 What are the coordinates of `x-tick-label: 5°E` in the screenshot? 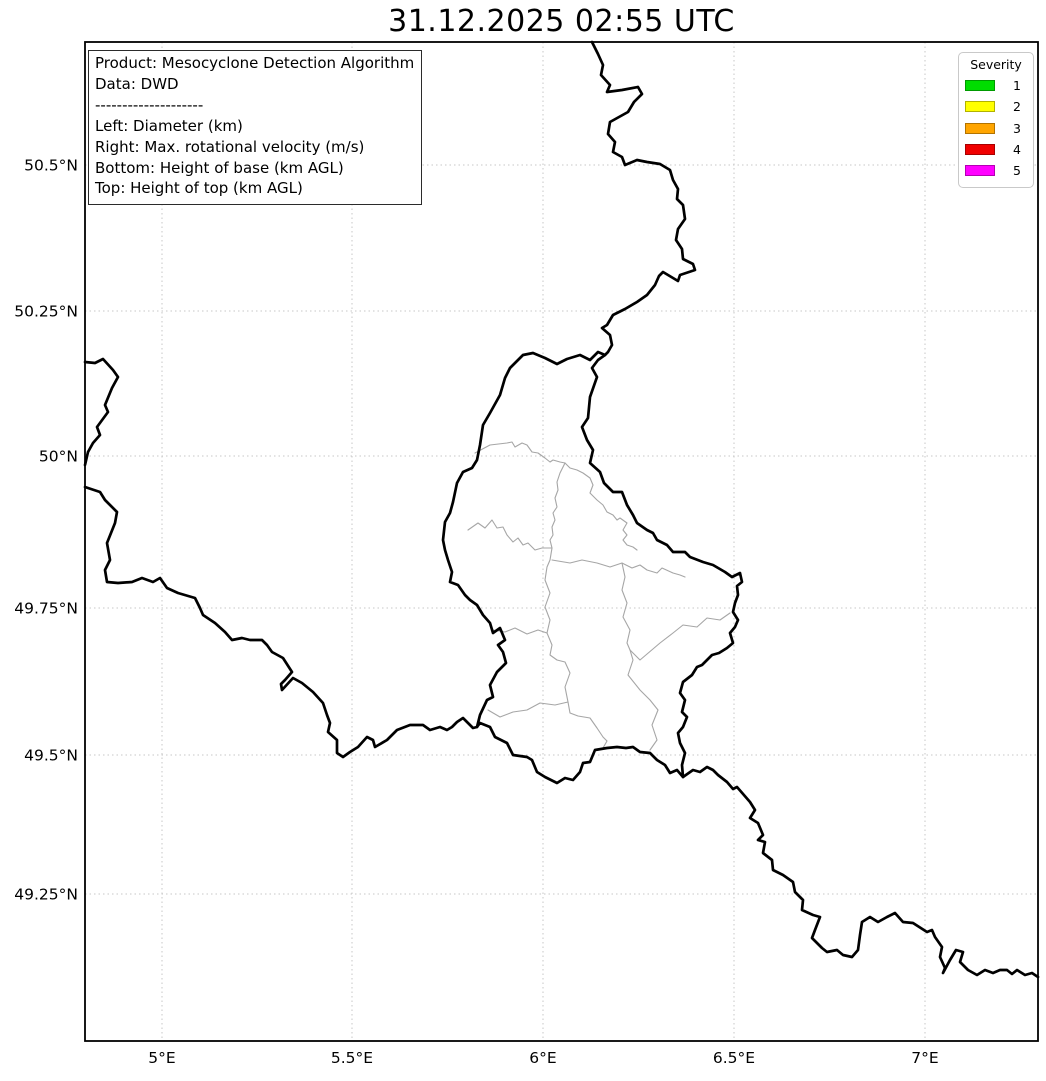 It's located at (161, 1058).